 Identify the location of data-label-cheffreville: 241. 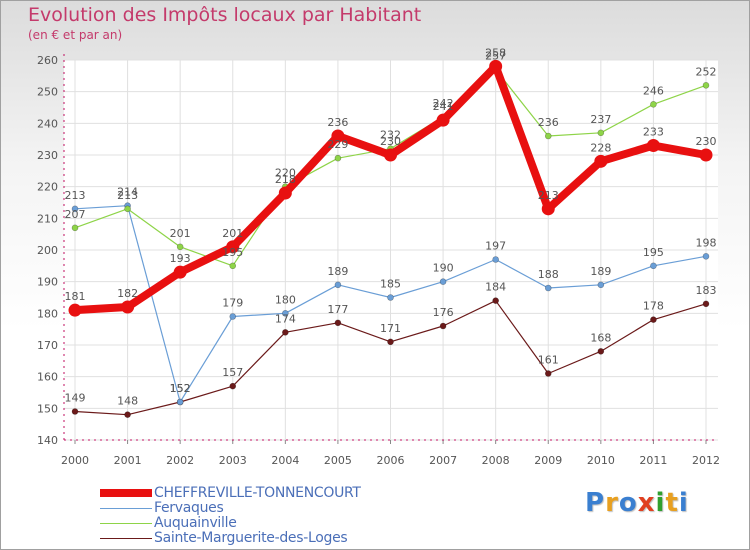
(443, 106).